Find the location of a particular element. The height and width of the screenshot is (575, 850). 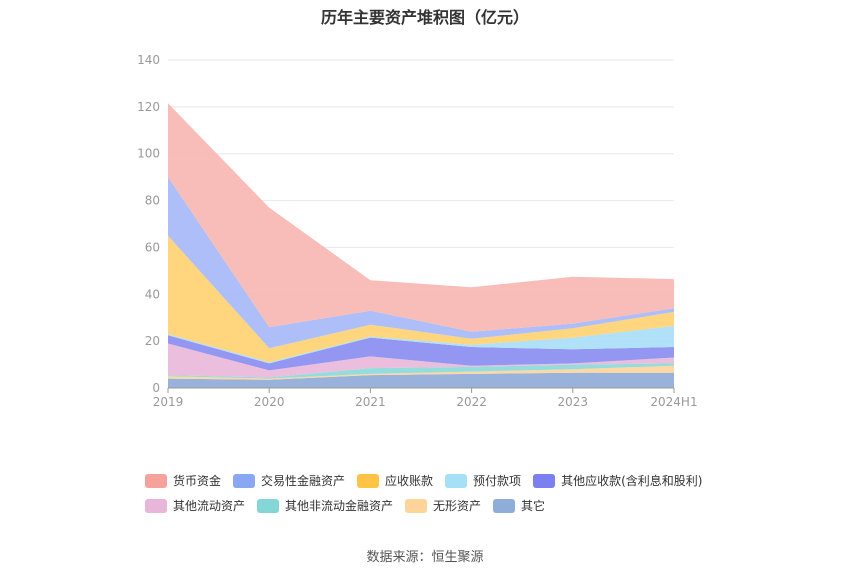

legend-item: 其它 is located at coordinates (519, 505).